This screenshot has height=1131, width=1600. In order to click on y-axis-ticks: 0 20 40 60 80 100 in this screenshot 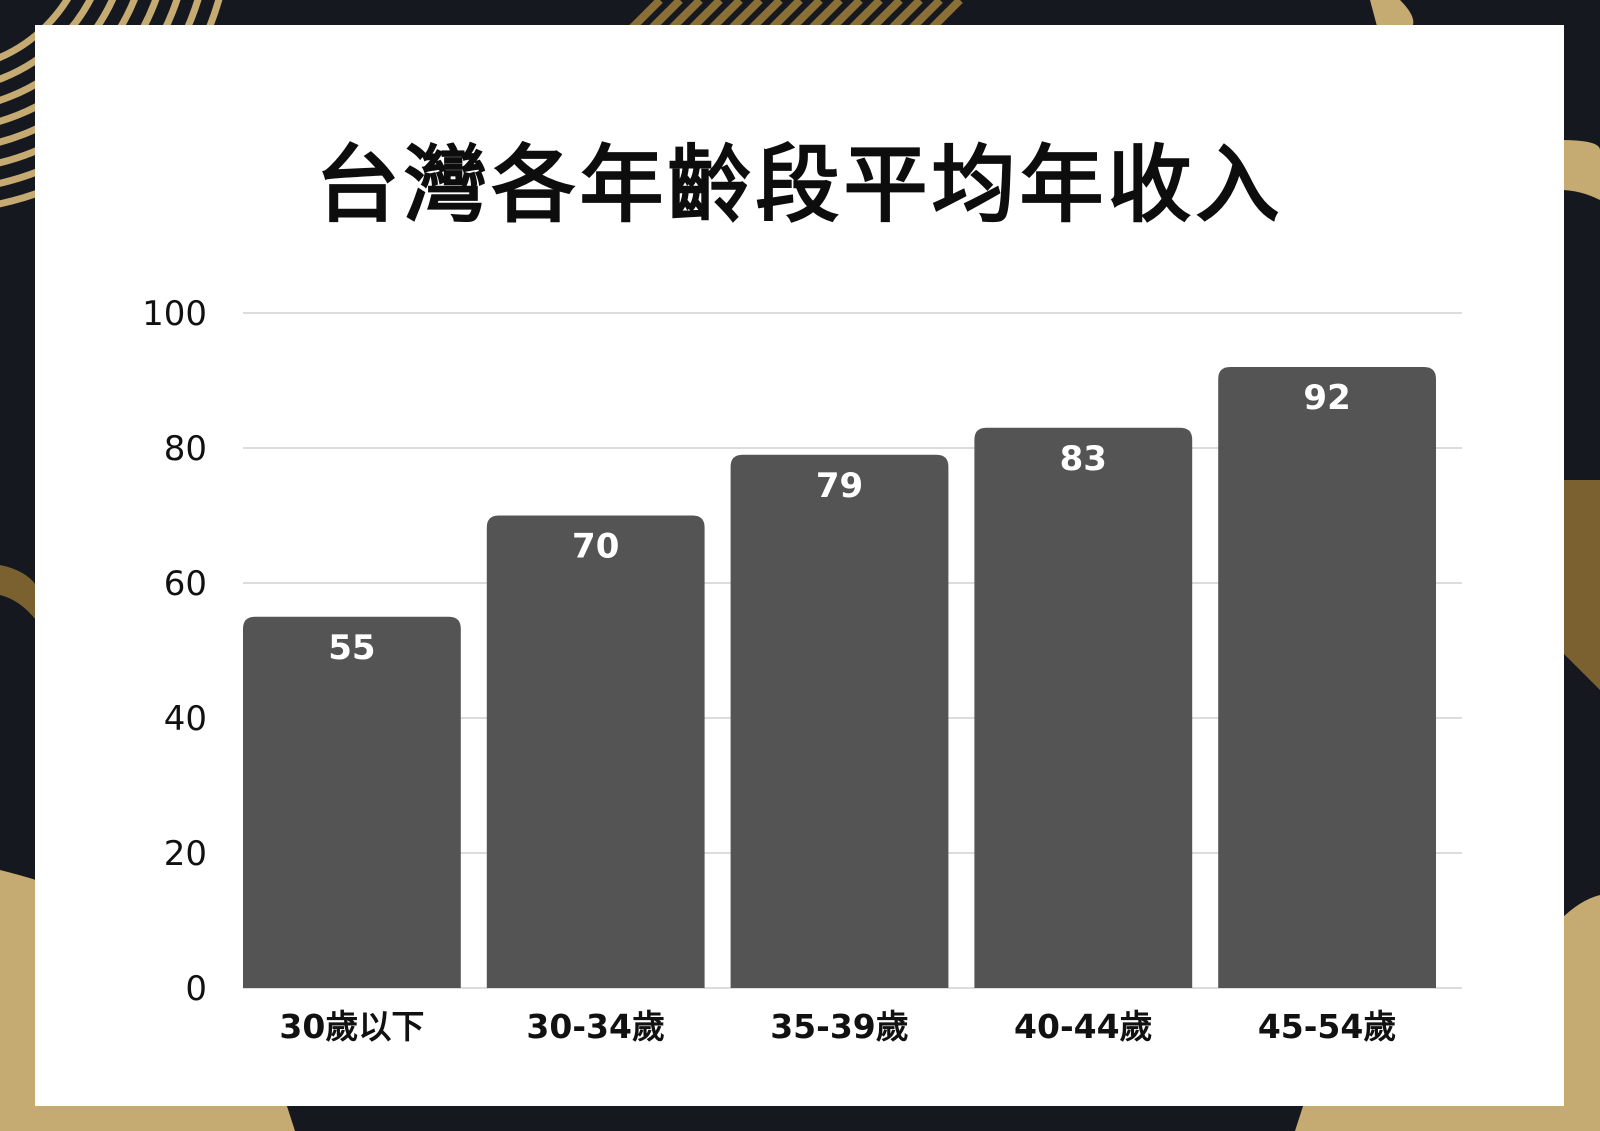, I will do `click(174, 651)`.